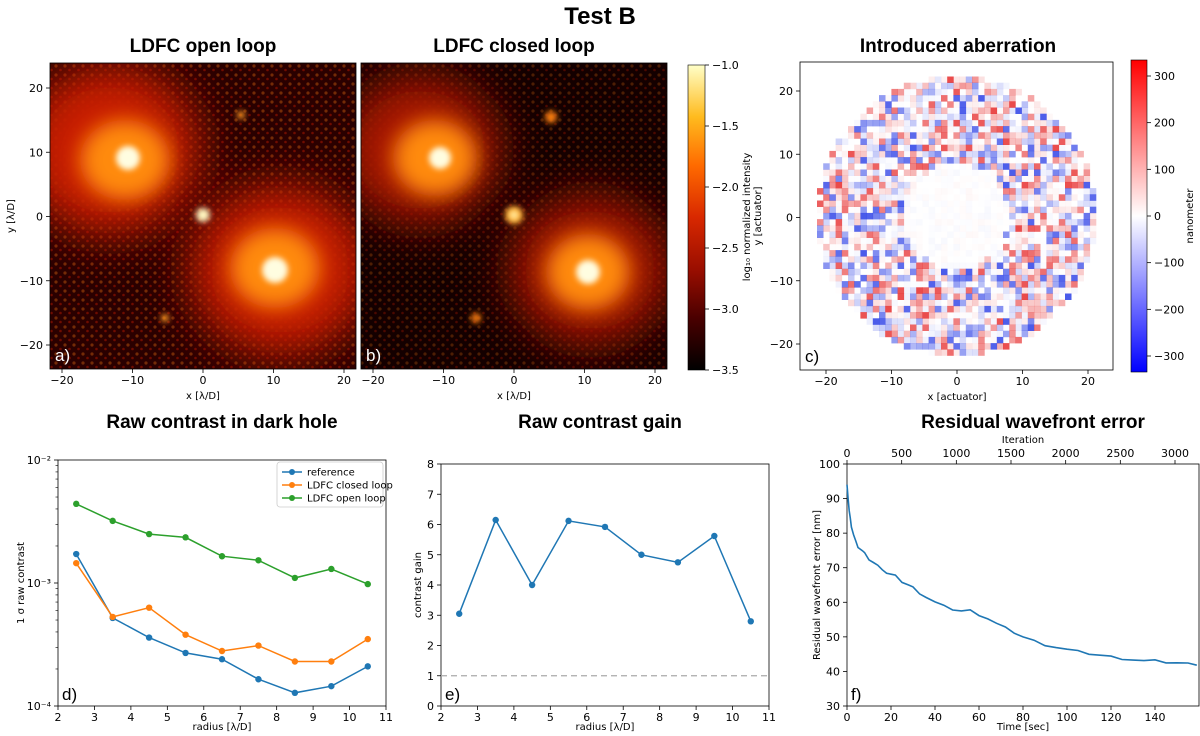  Describe the element at coordinates (69, 694) in the screenshot. I see `chart-d-label: d)` at that location.